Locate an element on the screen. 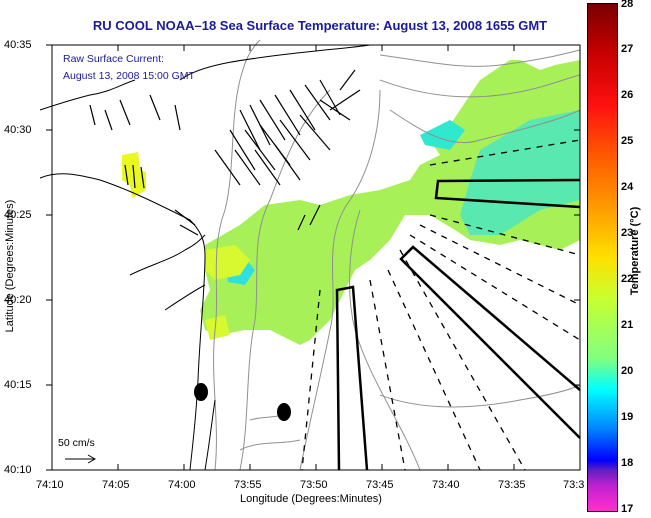 The image size is (651, 518). colorbar-tick: 26 is located at coordinates (627, 95).